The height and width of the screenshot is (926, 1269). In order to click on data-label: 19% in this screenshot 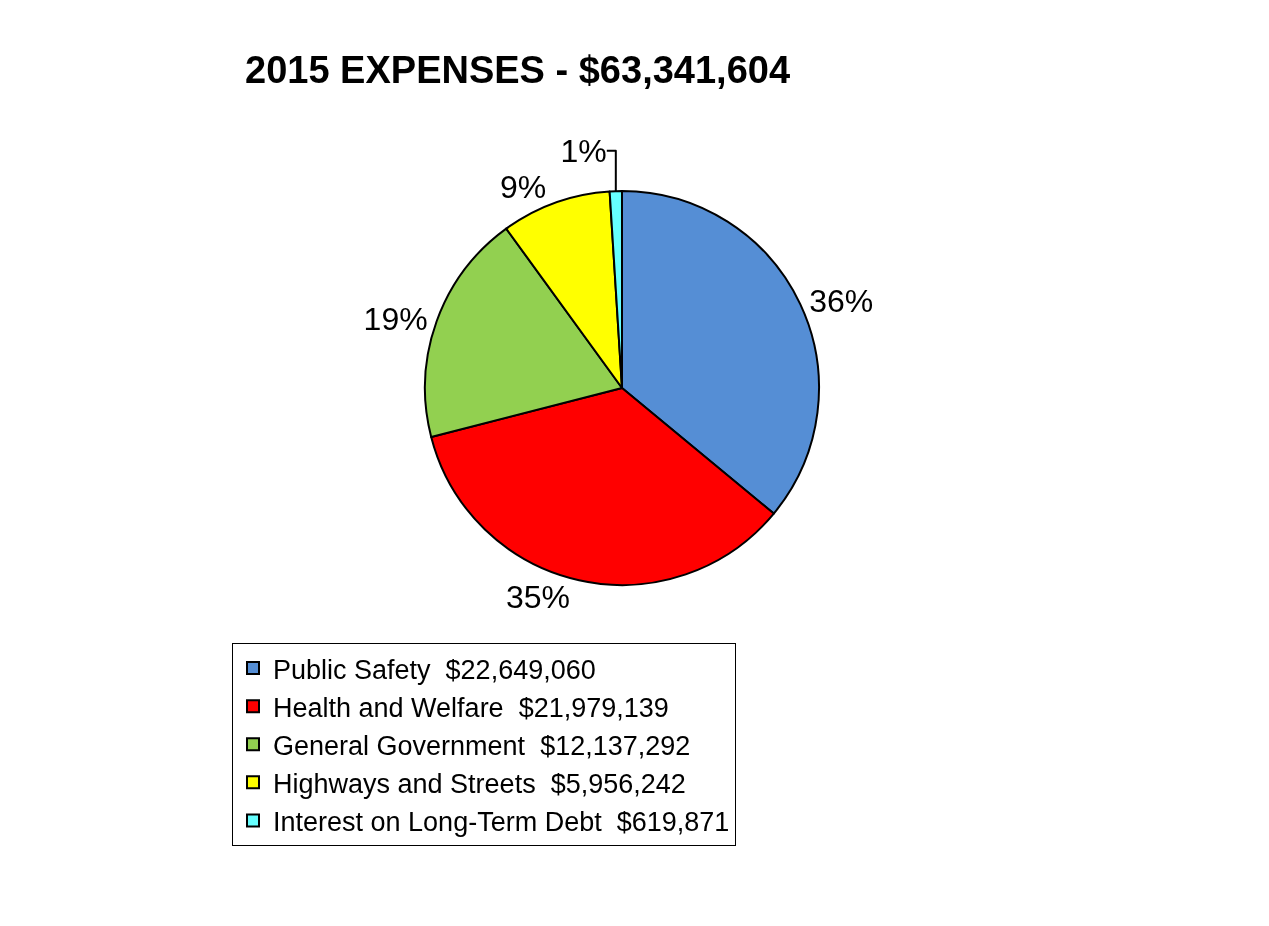, I will do `click(395, 319)`.